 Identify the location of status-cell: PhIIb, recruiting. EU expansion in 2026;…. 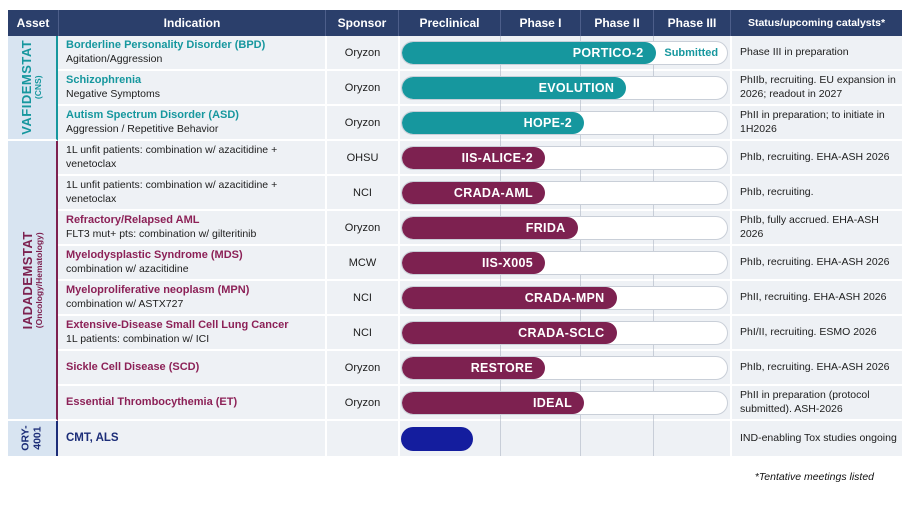
(816, 88).